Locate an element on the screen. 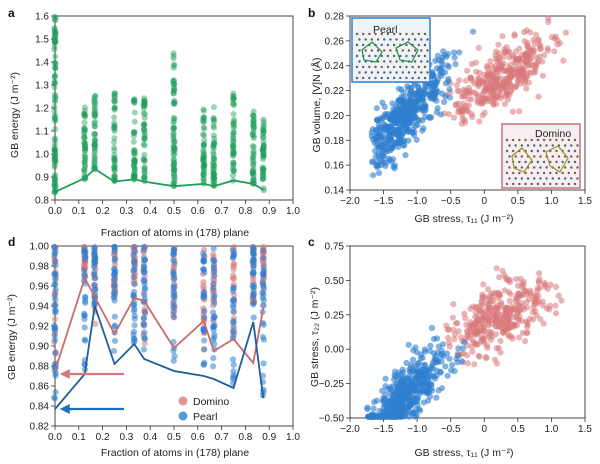  panel-b-ytick-label: 0.28 is located at coordinates (335, 17).